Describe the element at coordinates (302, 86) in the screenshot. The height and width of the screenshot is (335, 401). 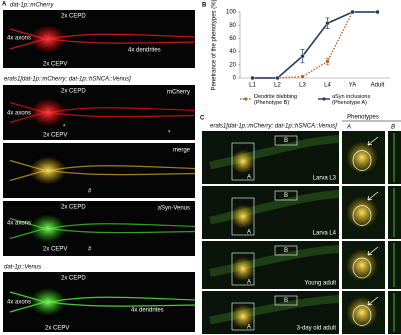
I see `x-tick-label: L3` at that location.